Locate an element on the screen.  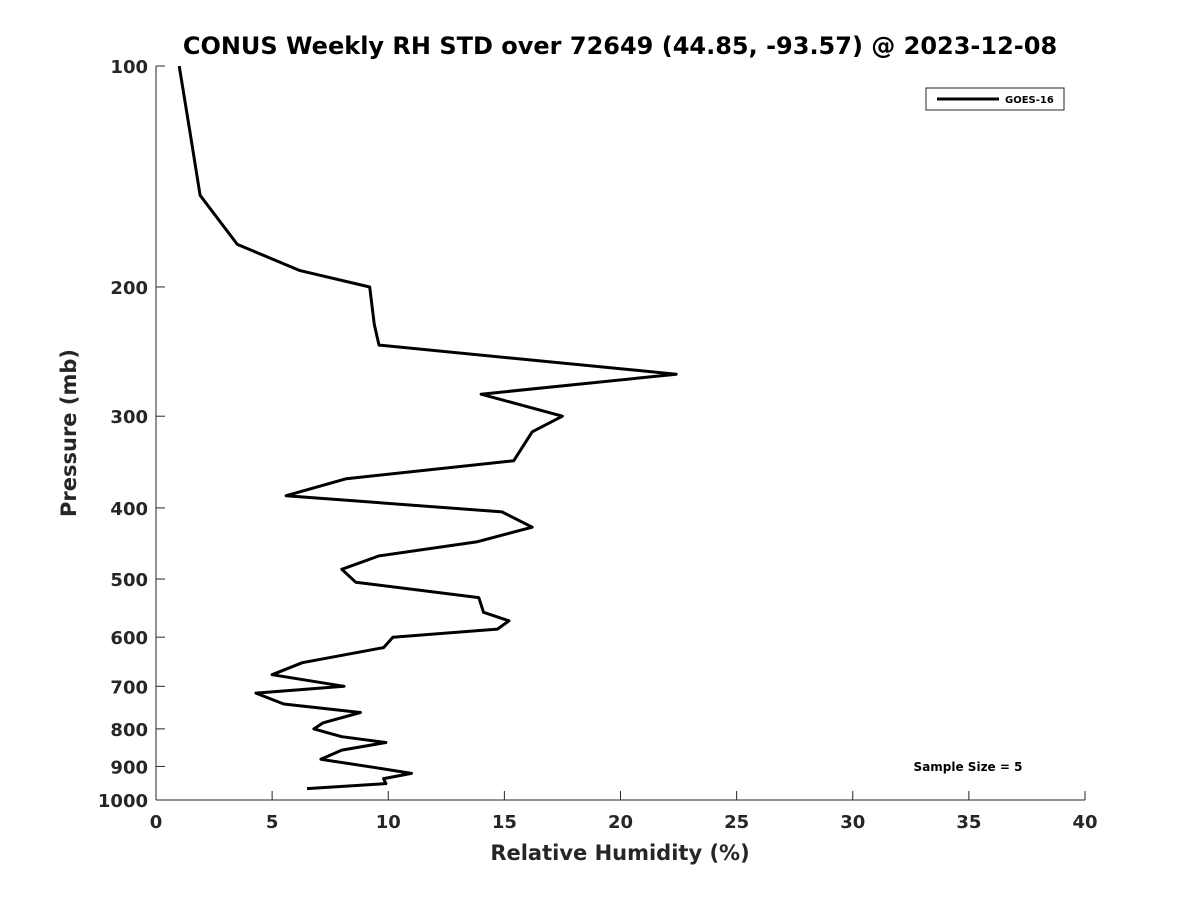
x-tick-label: 30 is located at coordinates (852, 822).